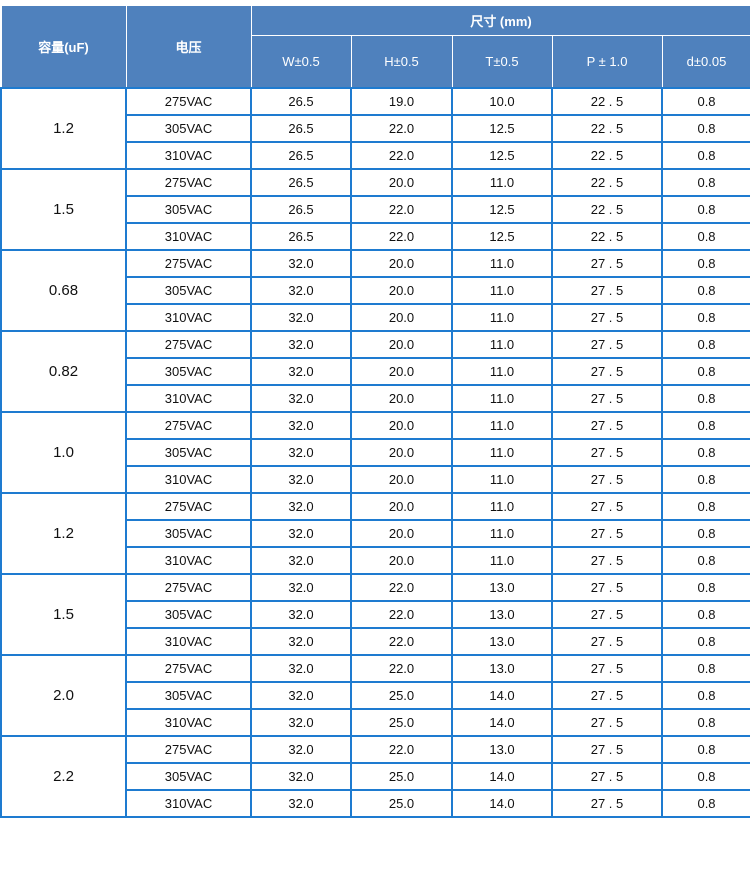 This screenshot has height=879, width=750. What do you see at coordinates (502, 62) in the screenshot?
I see `header-t: T±0.5` at bounding box center [502, 62].